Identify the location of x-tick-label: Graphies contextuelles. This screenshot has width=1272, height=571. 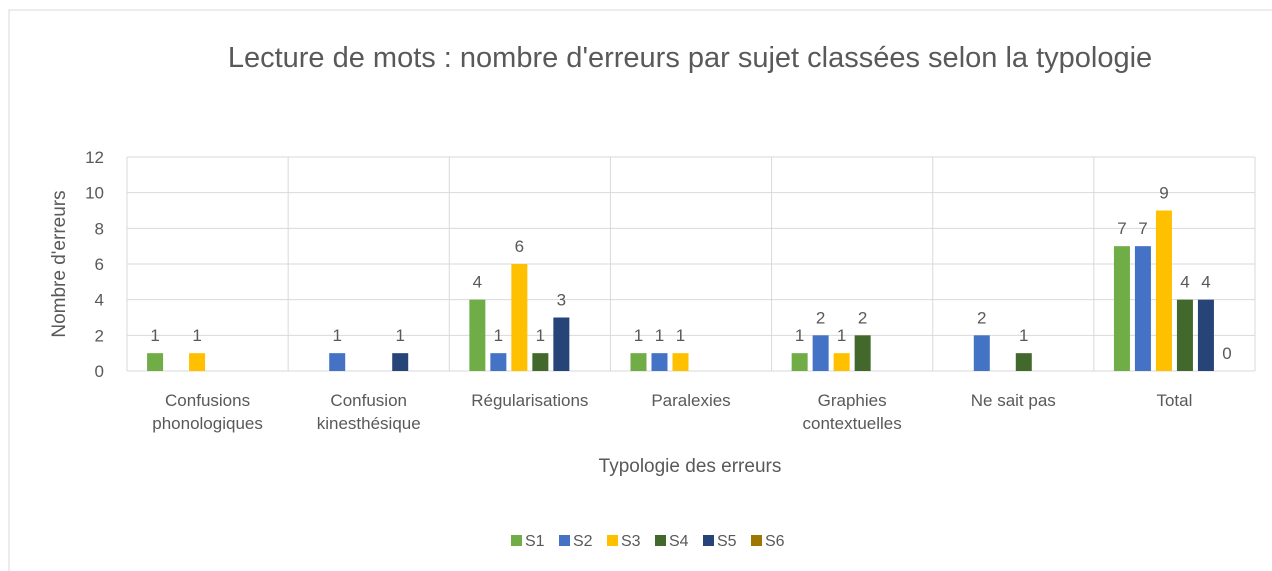
(852, 412).